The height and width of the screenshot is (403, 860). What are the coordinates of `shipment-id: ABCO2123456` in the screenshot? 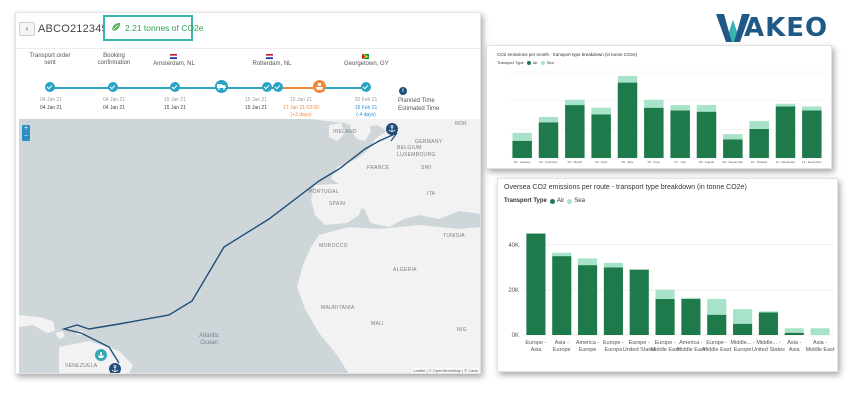 It's located at (76, 29).